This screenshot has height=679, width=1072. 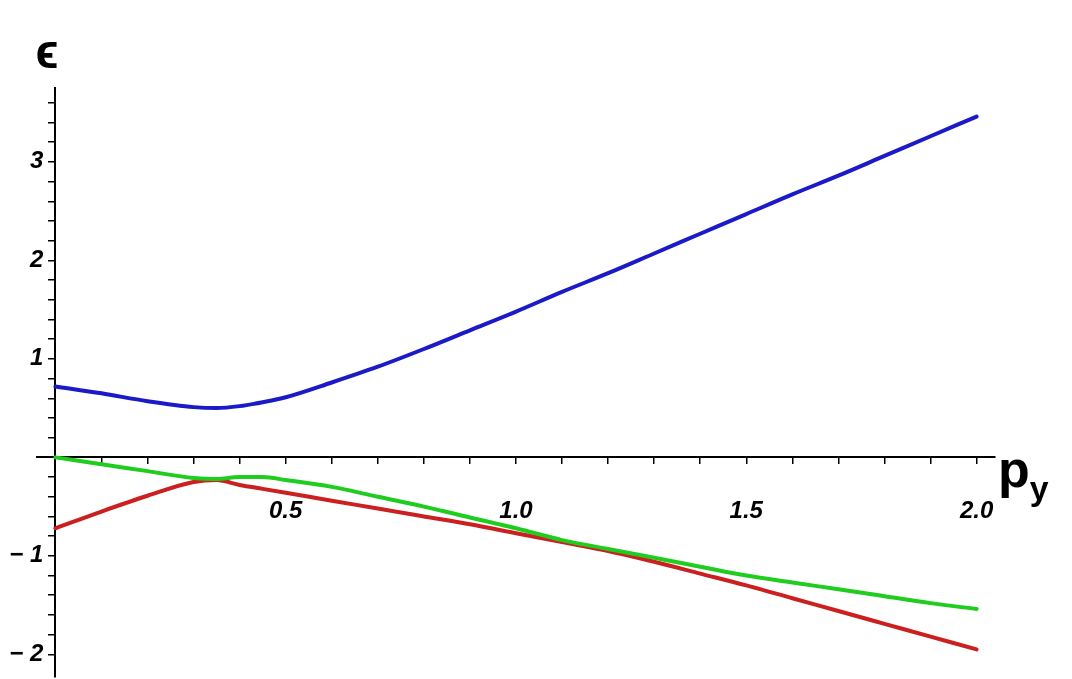 I want to click on y-axis-title: ϵ, so click(x=47, y=51).